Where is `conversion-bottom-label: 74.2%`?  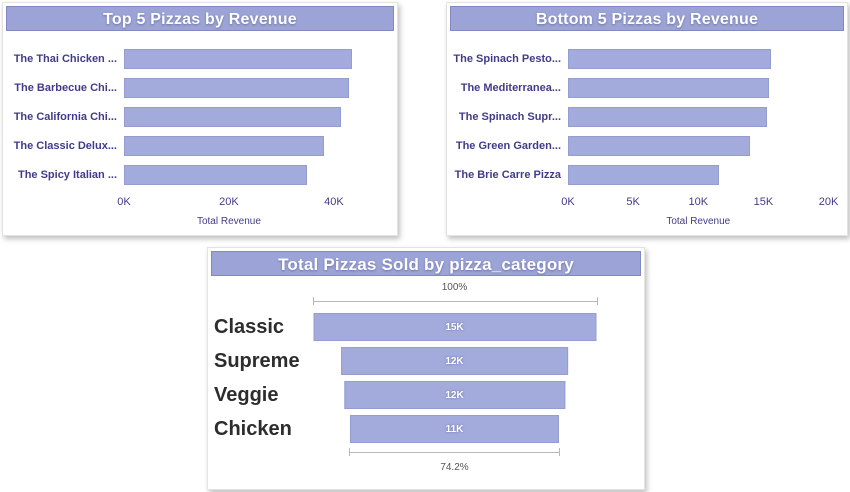 conversion-bottom-label: 74.2% is located at coordinates (454, 467).